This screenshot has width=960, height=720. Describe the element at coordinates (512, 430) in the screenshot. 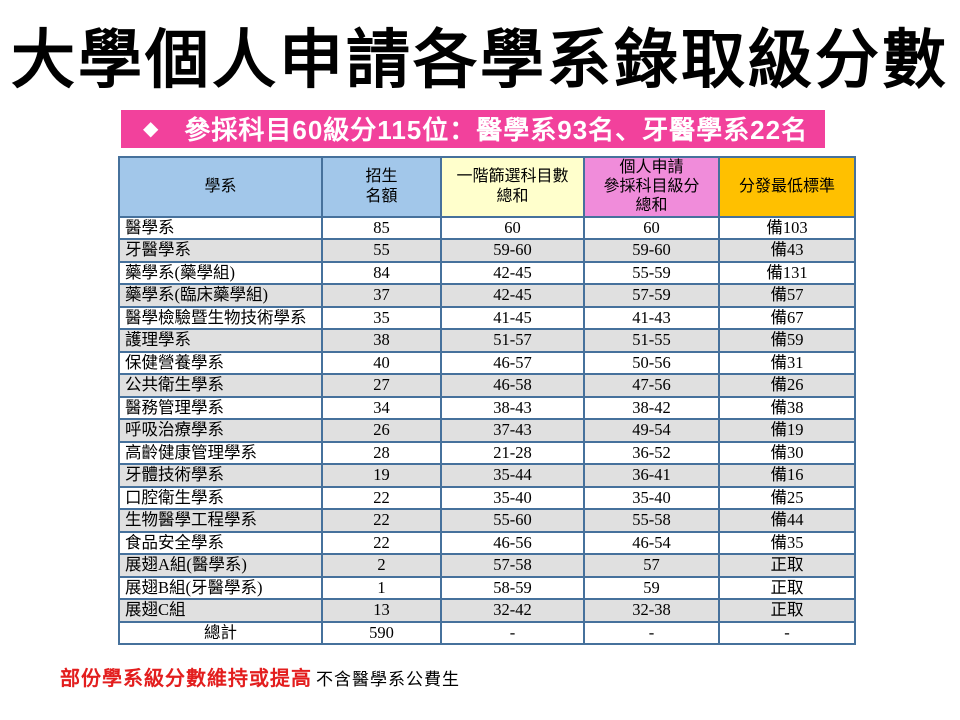

I see `value-cell: 37-43` at that location.